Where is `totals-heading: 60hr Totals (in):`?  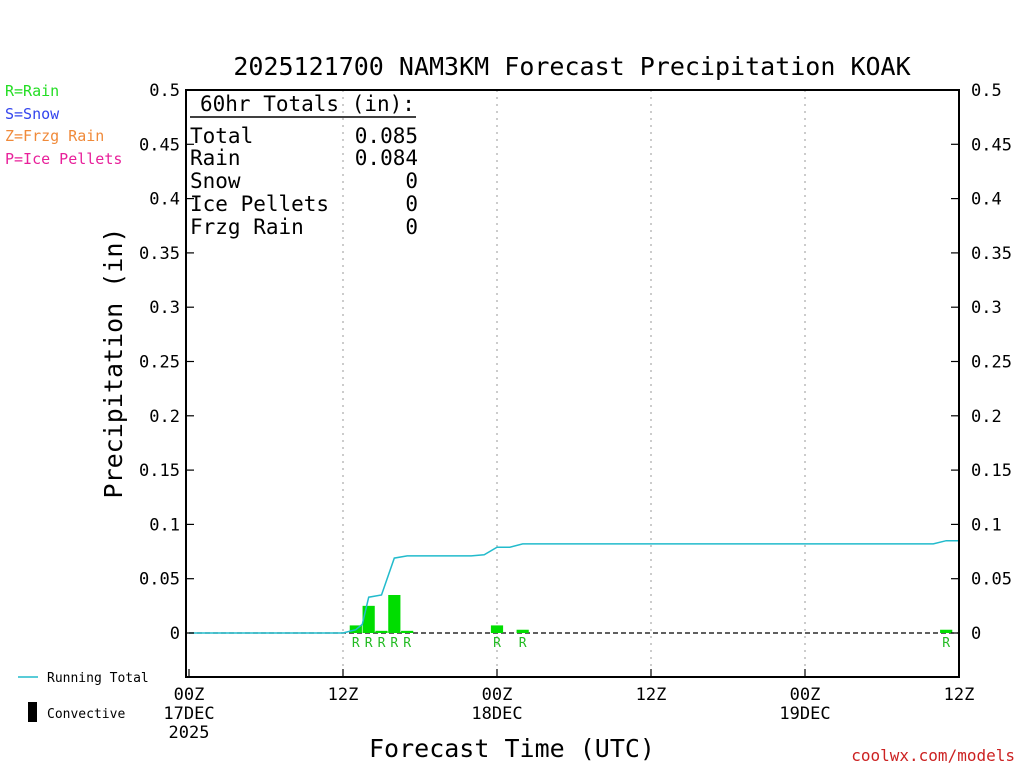
totals-heading: 60hr Totals (in): is located at coordinates (307, 104).